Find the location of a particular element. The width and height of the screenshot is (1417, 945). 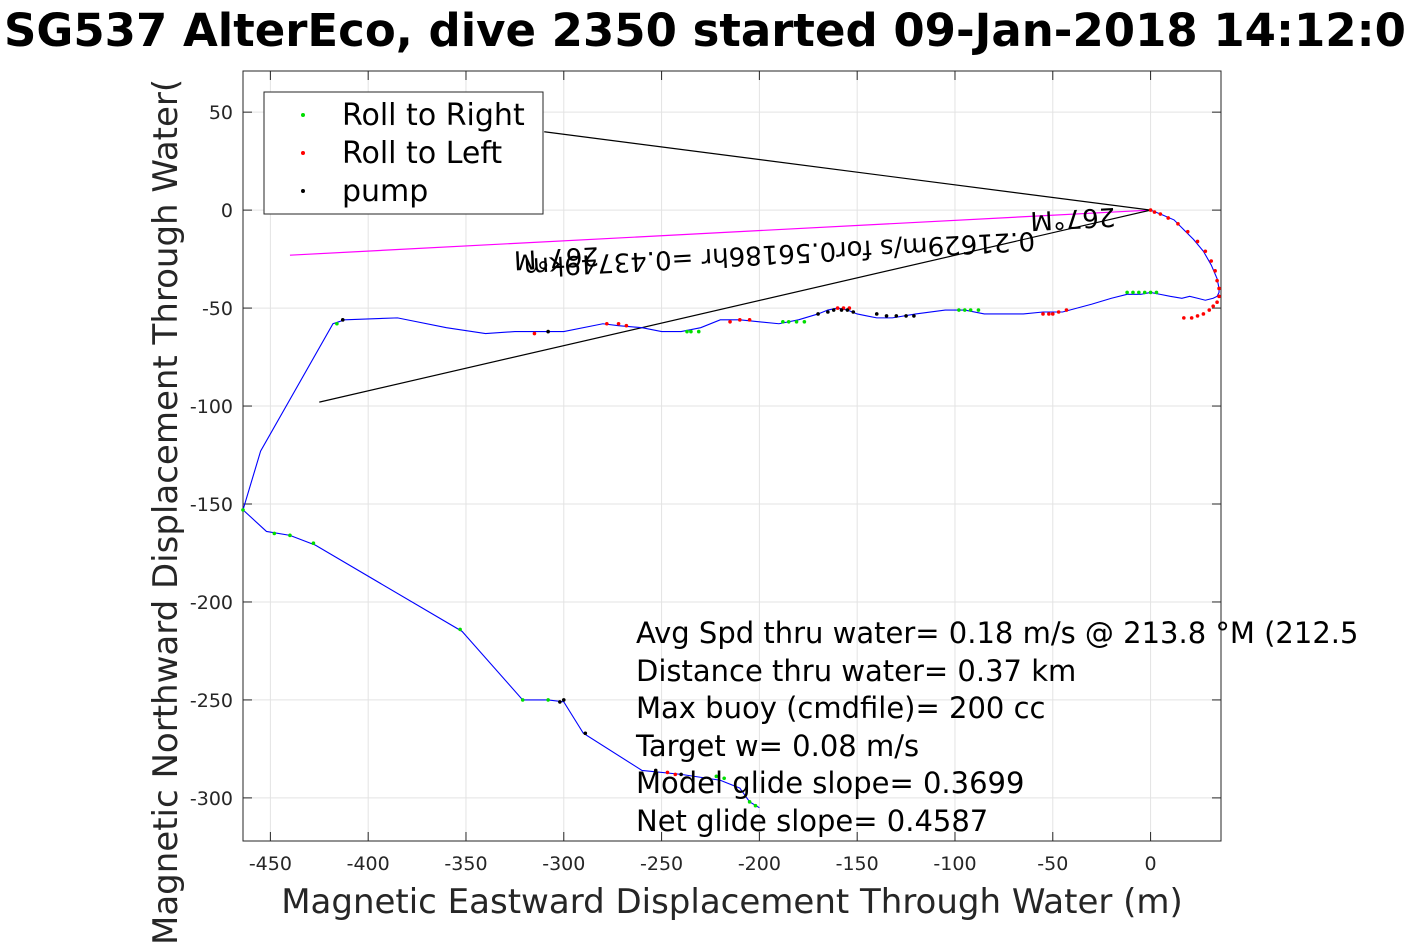

heading-label: 267°M is located at coordinates (556, 257).